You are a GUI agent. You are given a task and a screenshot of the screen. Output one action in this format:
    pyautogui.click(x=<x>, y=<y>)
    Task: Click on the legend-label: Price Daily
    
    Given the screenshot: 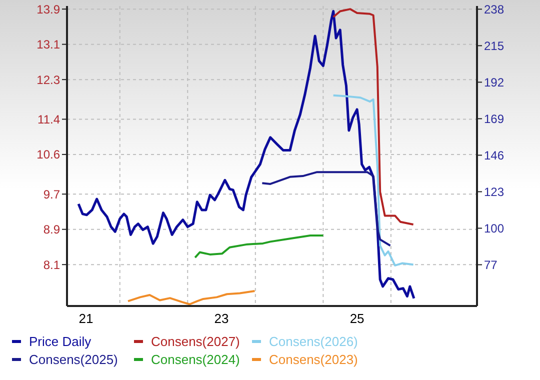 What is the action you would take?
    pyautogui.click(x=60, y=341)
    